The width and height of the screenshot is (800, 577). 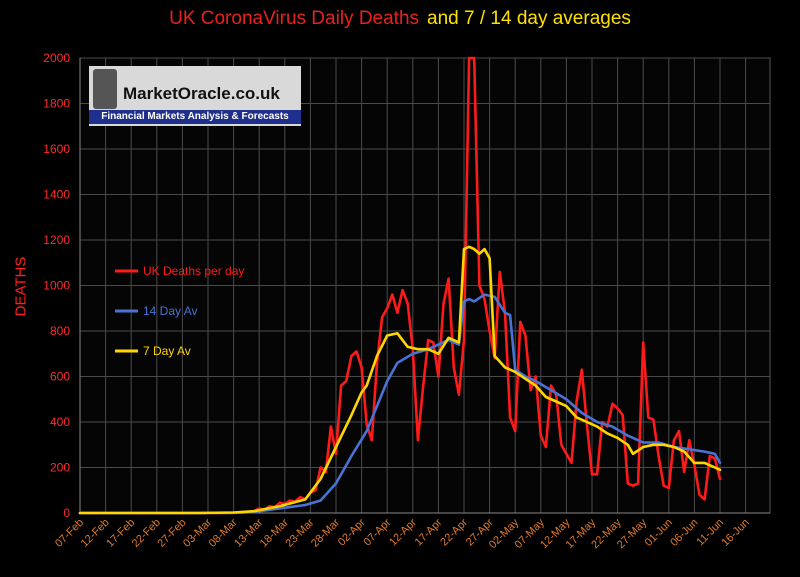 I want to click on y-tick-label: 800, so click(x=60, y=331).